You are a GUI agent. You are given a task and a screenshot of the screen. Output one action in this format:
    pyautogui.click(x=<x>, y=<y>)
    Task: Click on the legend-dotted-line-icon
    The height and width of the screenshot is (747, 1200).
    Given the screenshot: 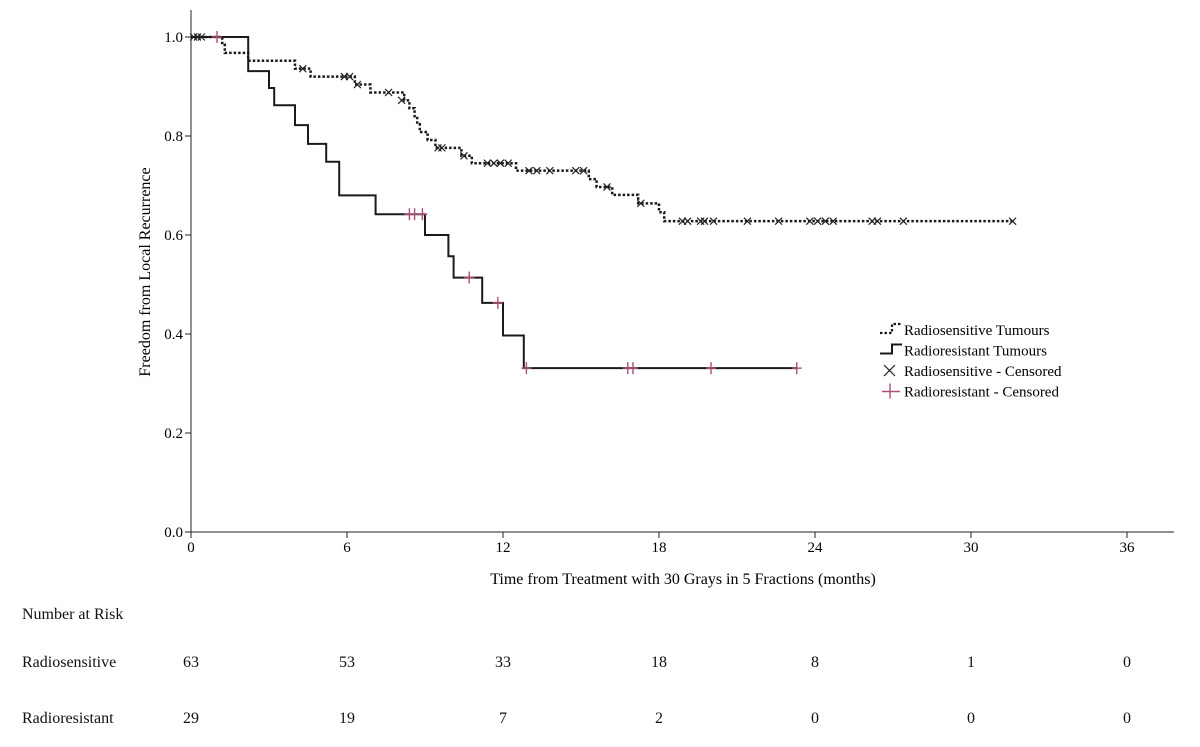 What is the action you would take?
    pyautogui.click(x=891, y=328)
    